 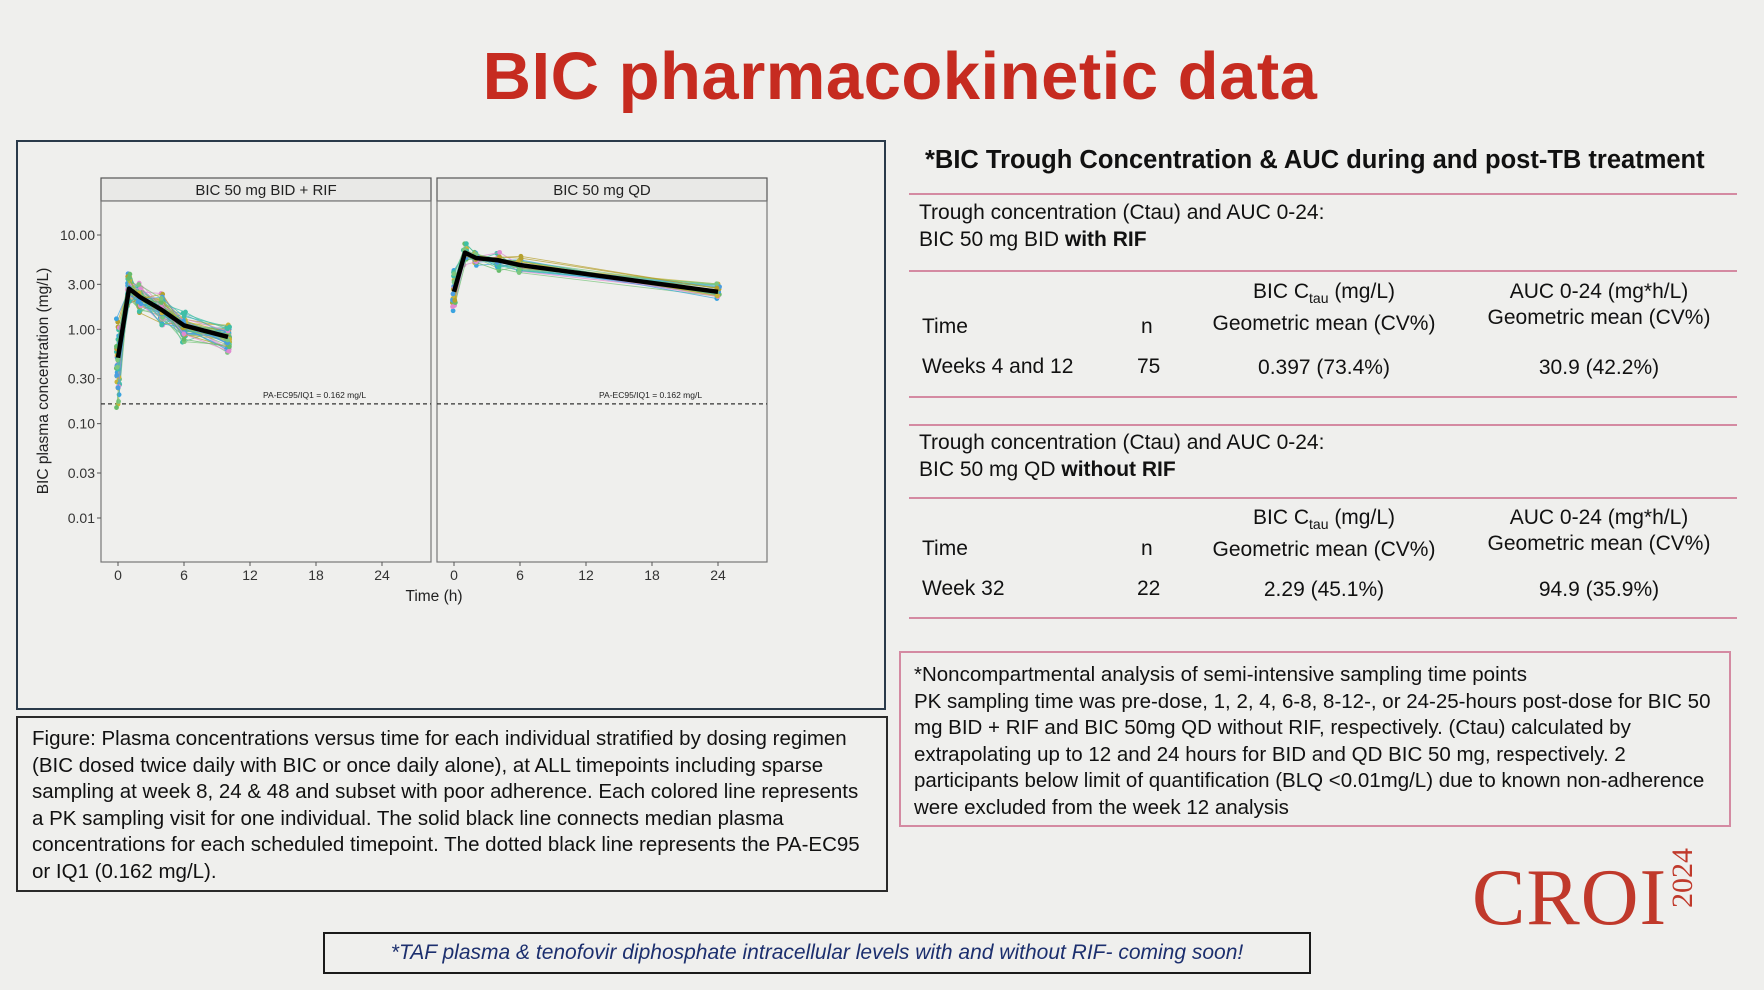 I want to click on row-n: 22, so click(x=1149, y=588).